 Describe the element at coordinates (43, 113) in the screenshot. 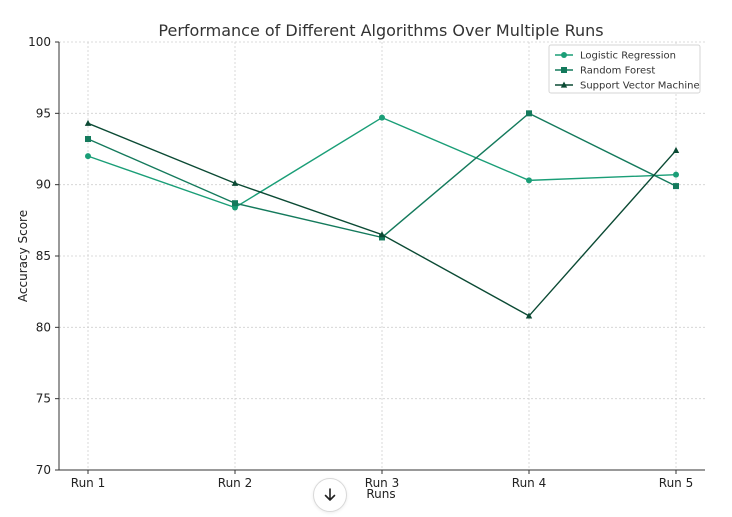

I see `y-tick-label: 95` at that location.